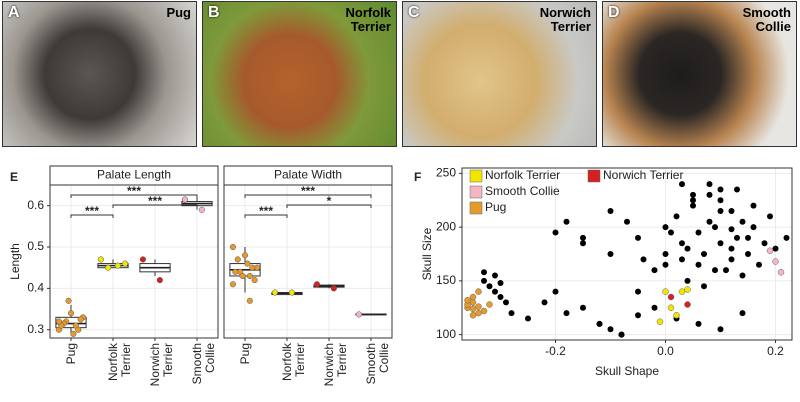 The width and height of the screenshot is (800, 402). I want to click on legend-label: Smooth Collie, so click(522, 191).